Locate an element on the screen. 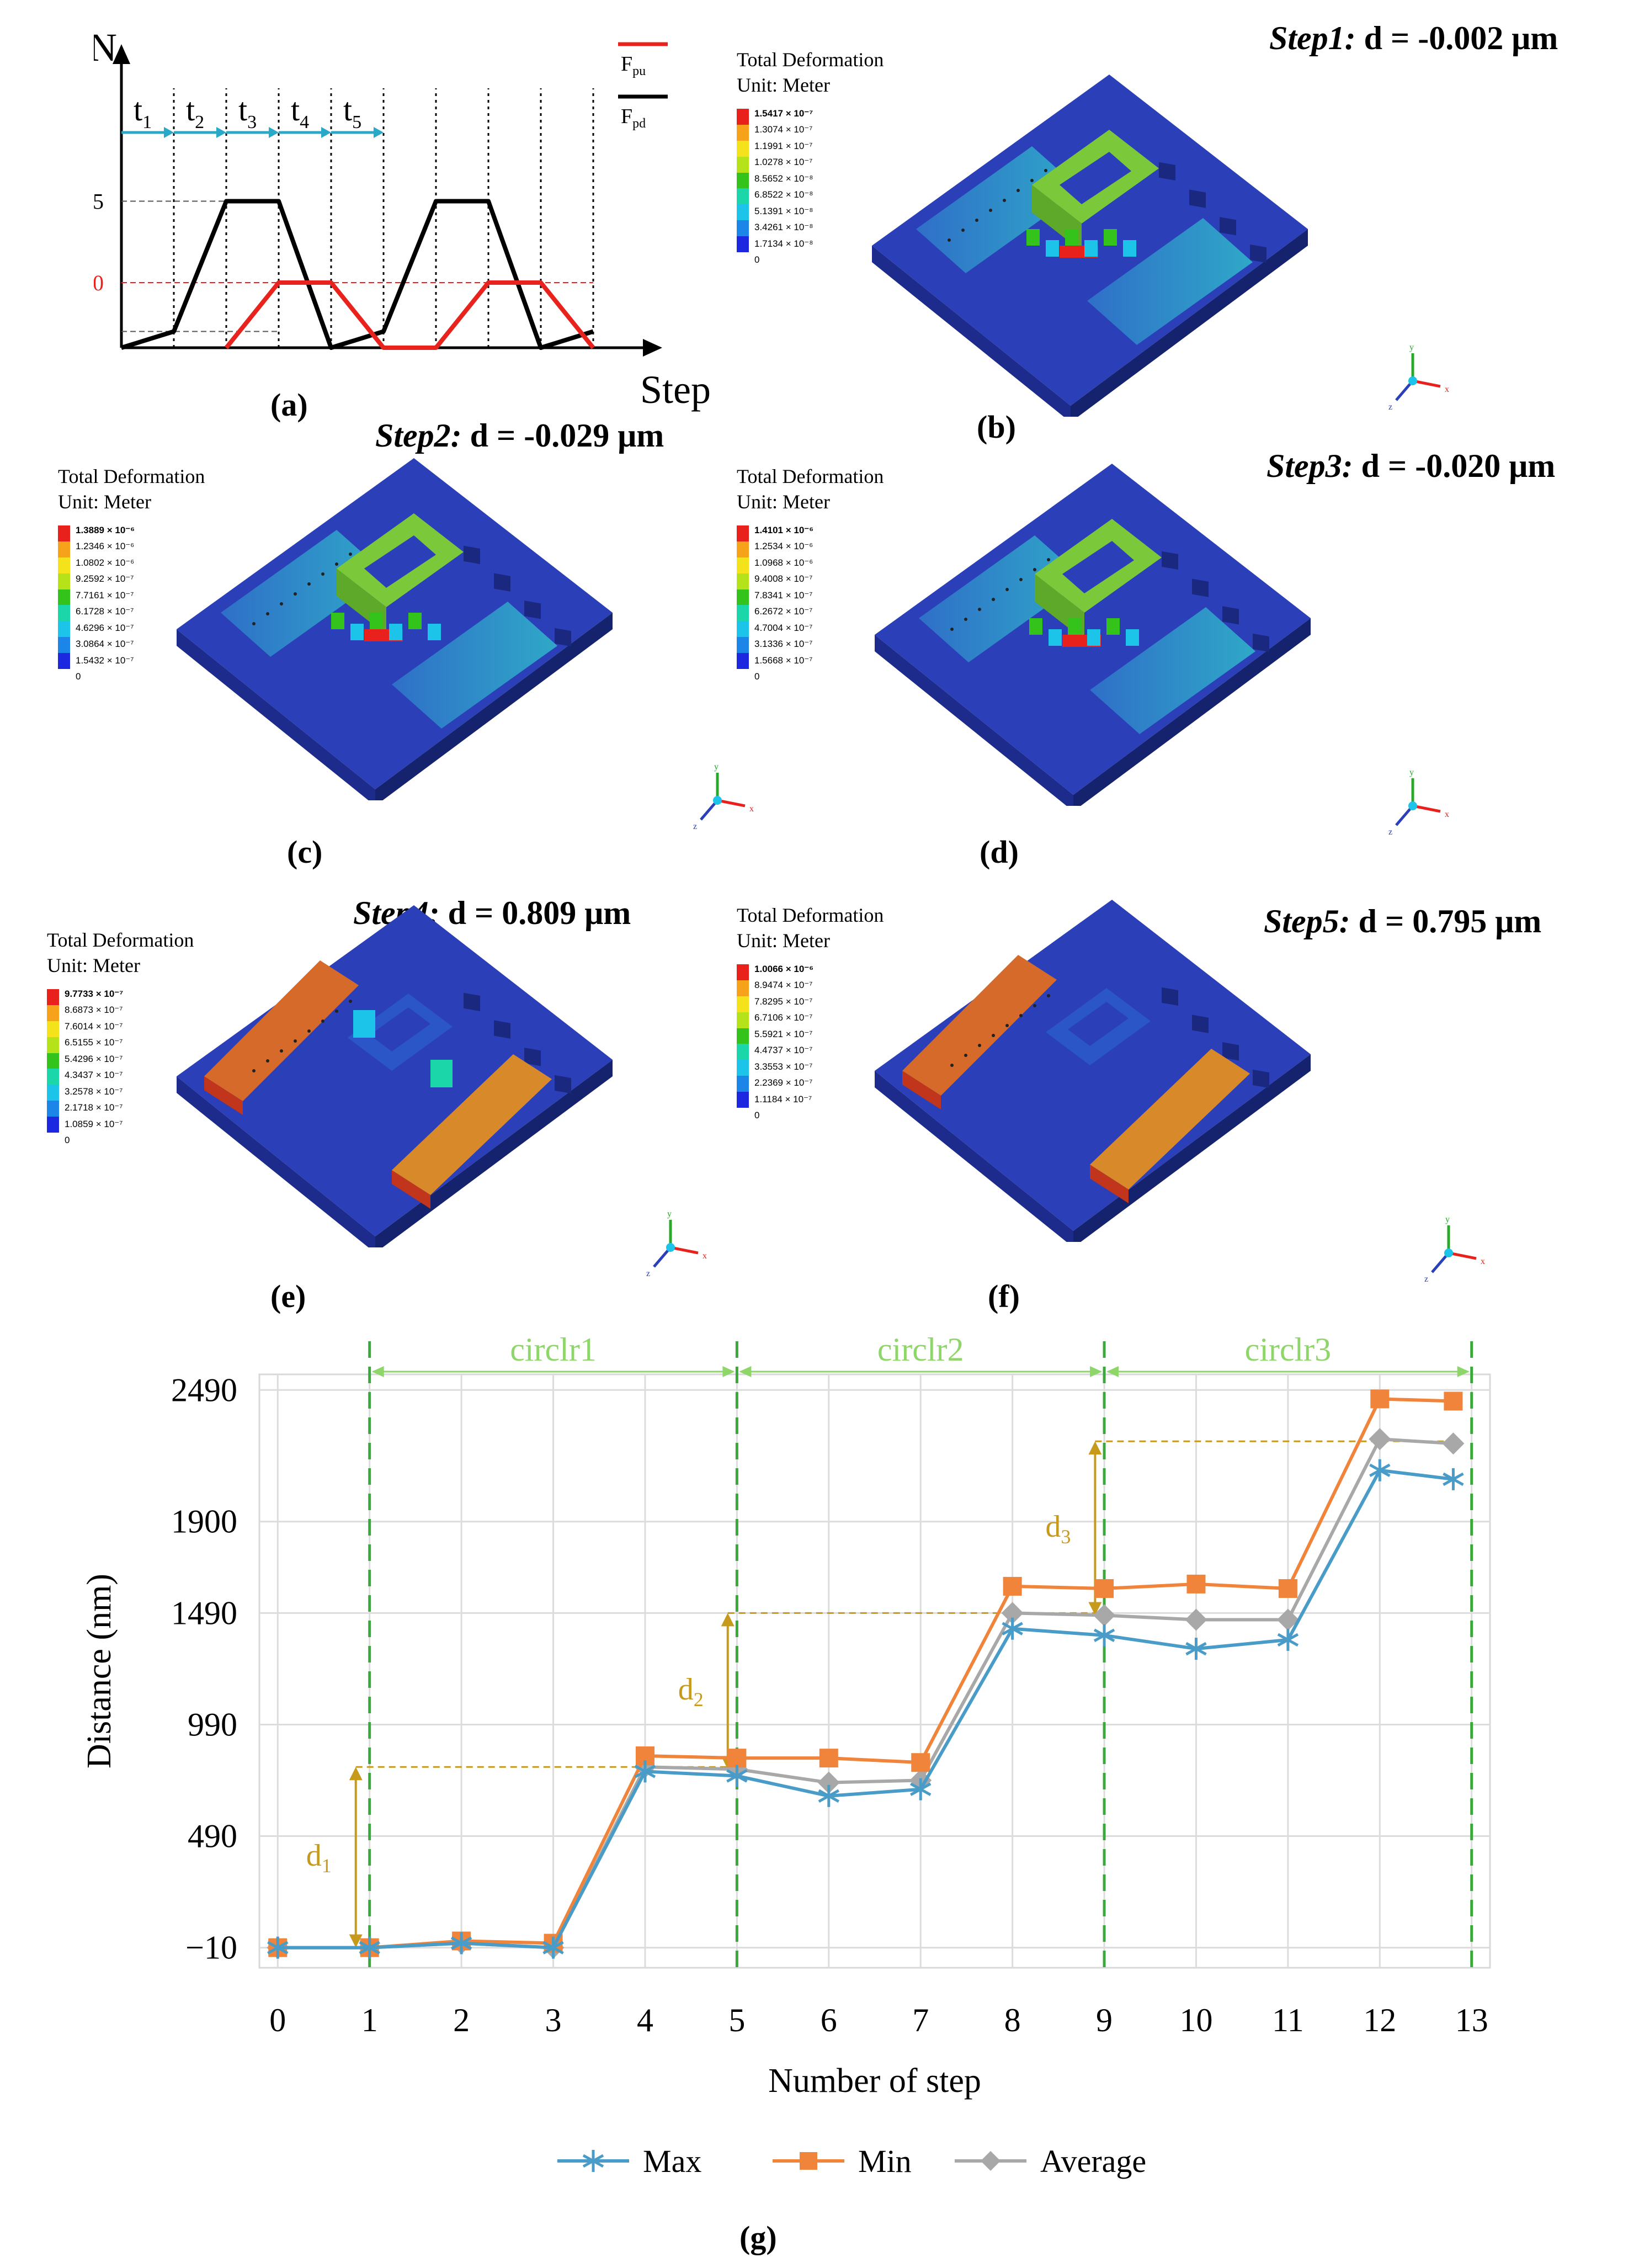 The height and width of the screenshot is (2268, 1639). pg-cycle-arrow-left is located at coordinates (377, 1371).